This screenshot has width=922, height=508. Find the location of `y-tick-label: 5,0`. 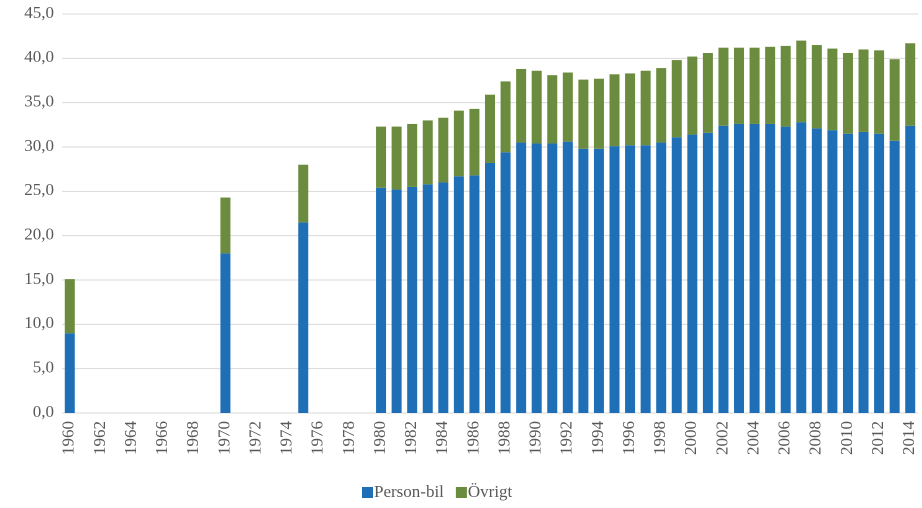

y-tick-label: 5,0 is located at coordinates (43, 367).